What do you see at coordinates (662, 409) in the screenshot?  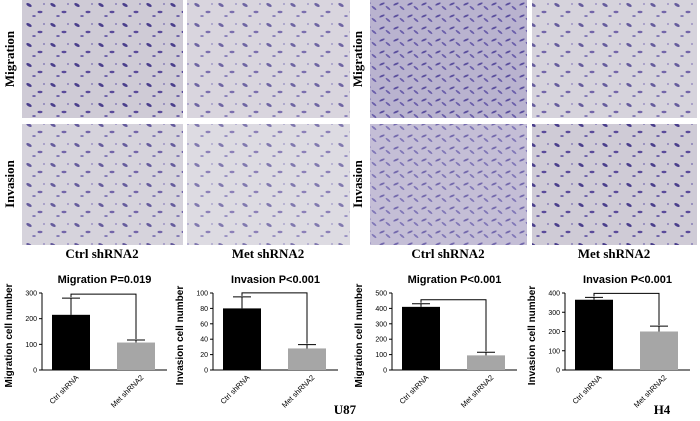 I see `group-label: H4` at bounding box center [662, 409].